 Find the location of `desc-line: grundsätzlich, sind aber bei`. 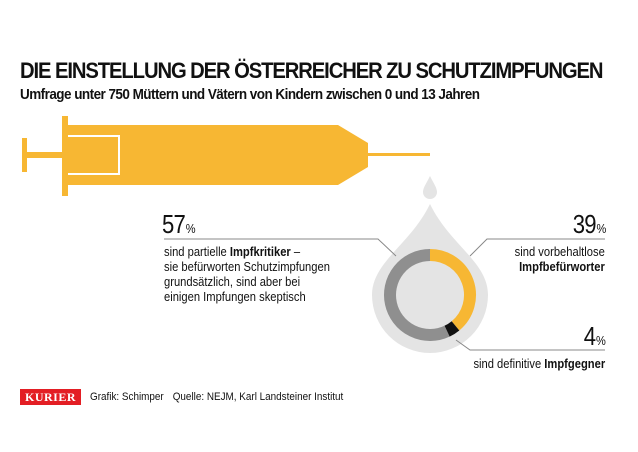

desc-line: grundsätzlich, sind aber bei is located at coordinates (247, 281).